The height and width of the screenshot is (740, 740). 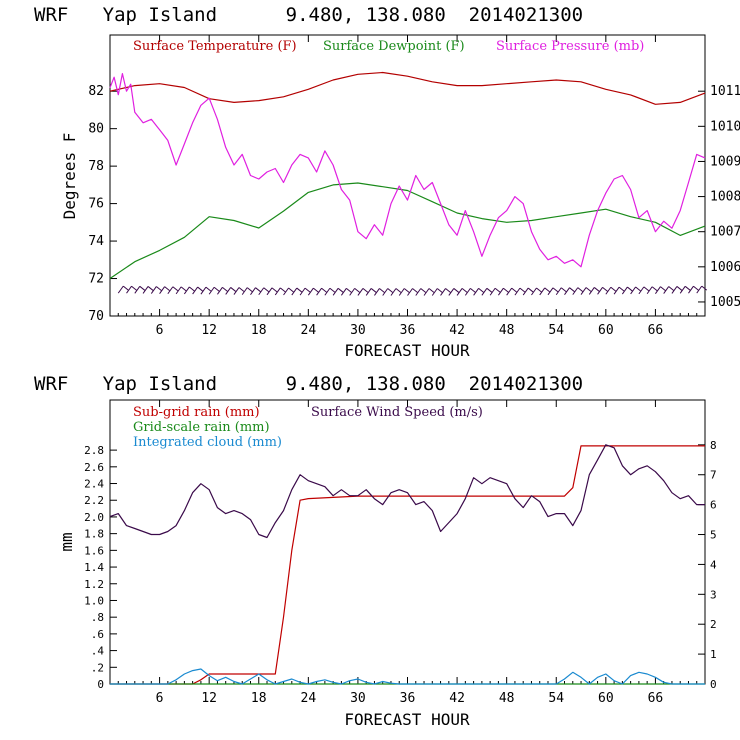 What do you see at coordinates (725, 91) in the screenshot?
I see `y2-tick-label: 1011` at bounding box center [725, 91].